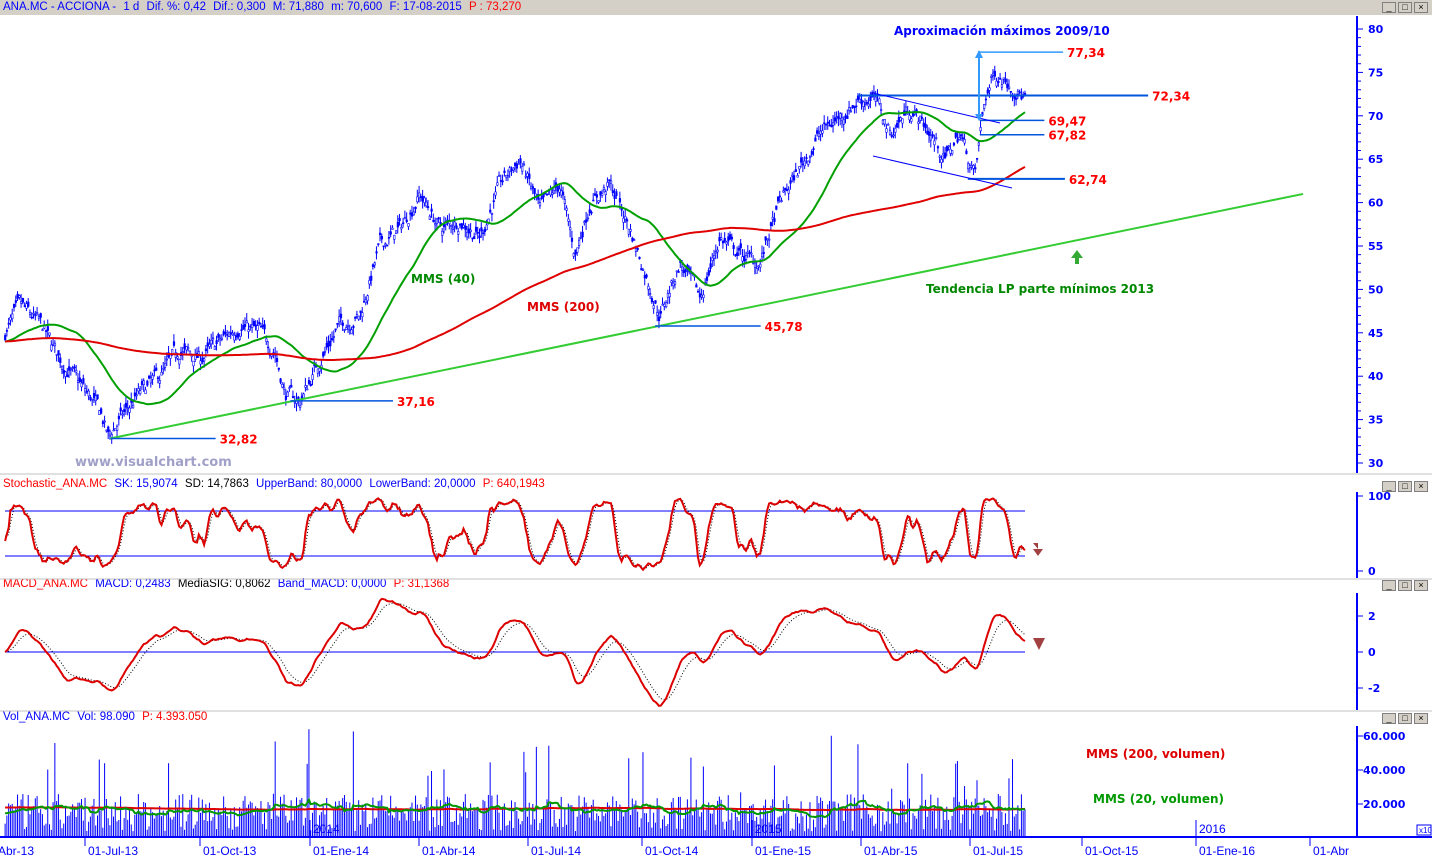 The height and width of the screenshot is (857, 1432). What do you see at coordinates (1376, 376) in the screenshot?
I see `y-tick-label: 40` at bounding box center [1376, 376].